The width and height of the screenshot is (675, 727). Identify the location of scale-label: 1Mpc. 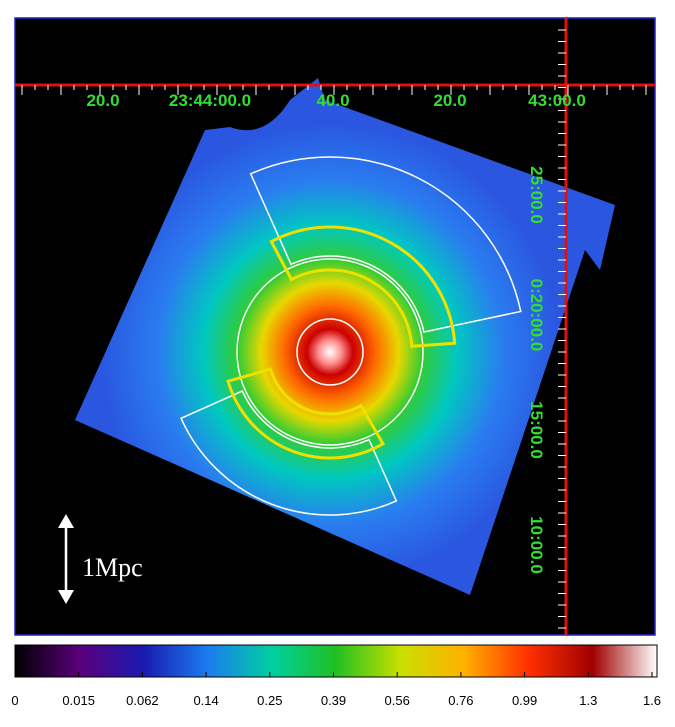
(112, 567).